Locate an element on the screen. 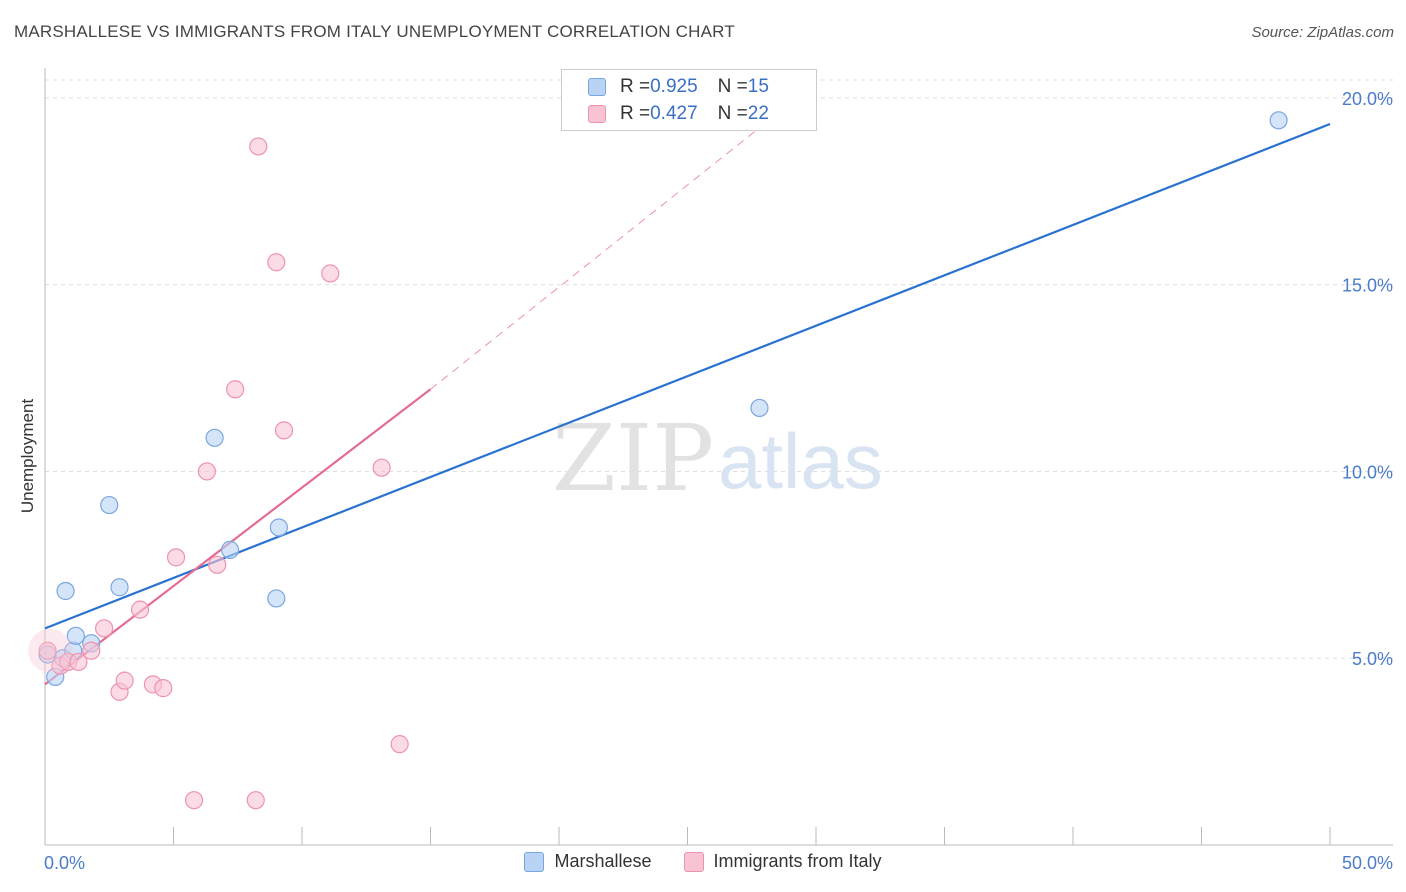 This screenshot has height=892, width=1406. source-label: Source: ZipAtlas.com is located at coordinates (1322, 32).